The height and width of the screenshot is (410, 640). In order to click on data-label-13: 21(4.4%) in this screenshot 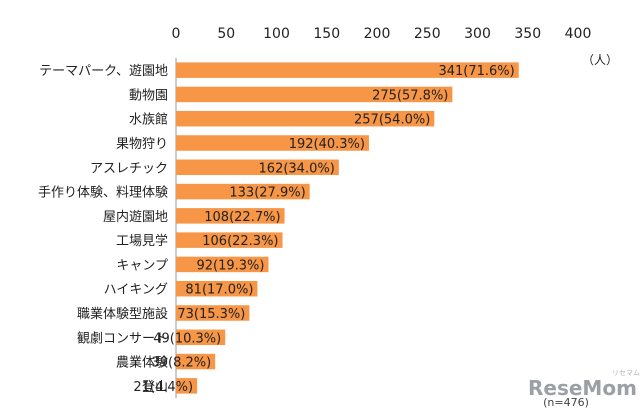, I will do `click(163, 387)`.